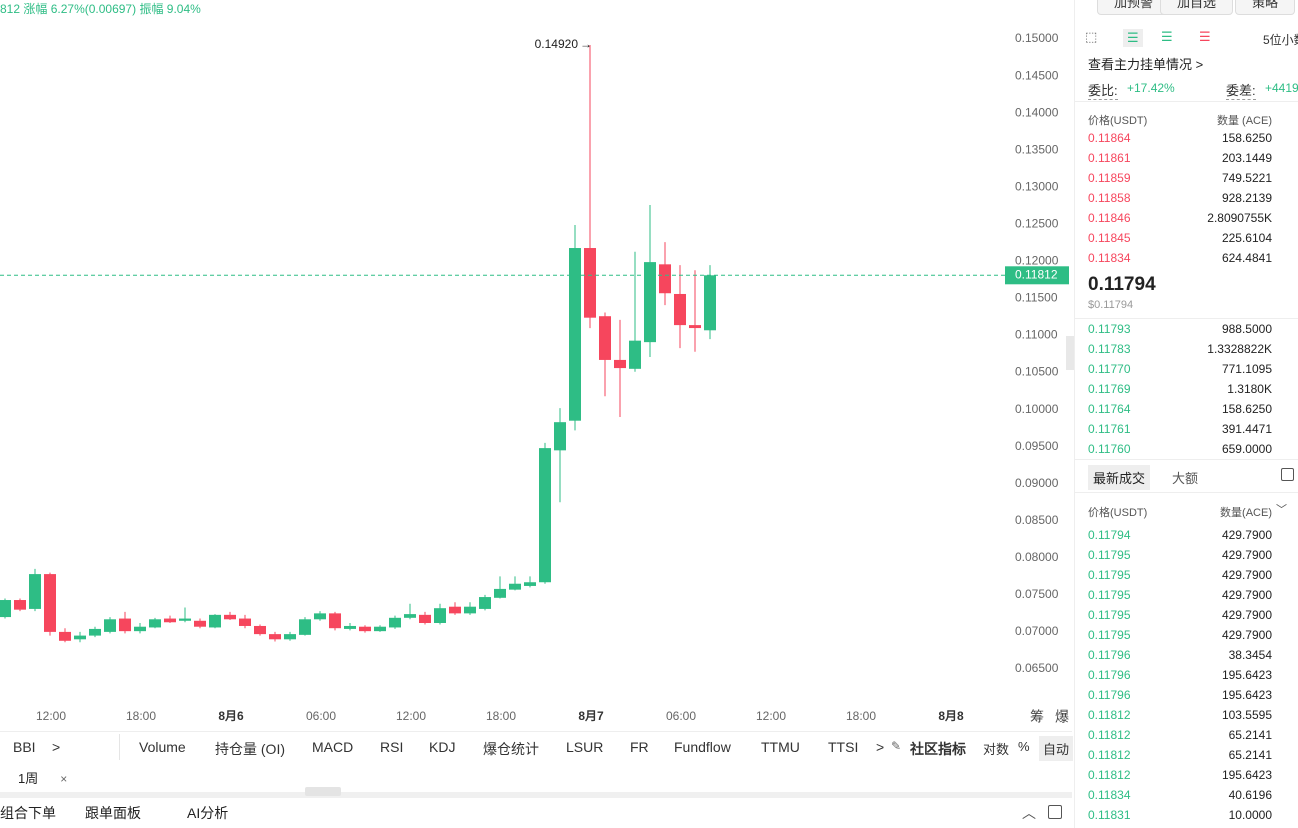 This screenshot has height=828, width=1298. I want to click on bid-price: 0.11764, so click(1109, 409).